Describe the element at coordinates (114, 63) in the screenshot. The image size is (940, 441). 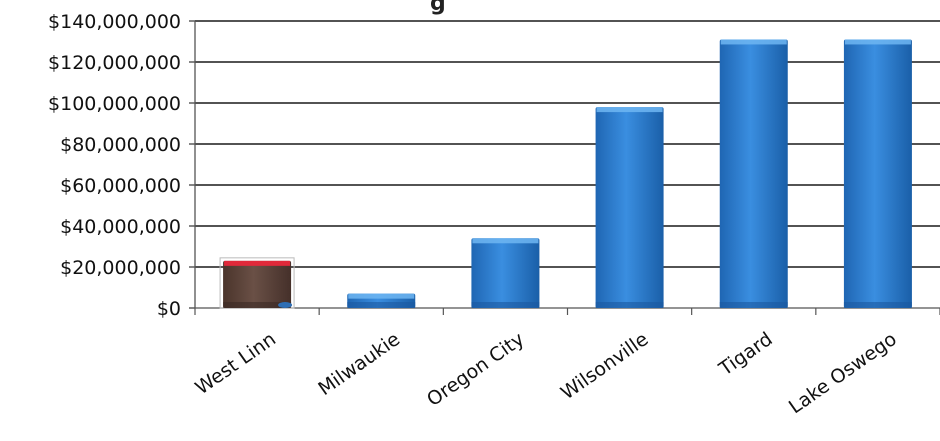
I see `y-tick-label: $120,000,000` at that location.